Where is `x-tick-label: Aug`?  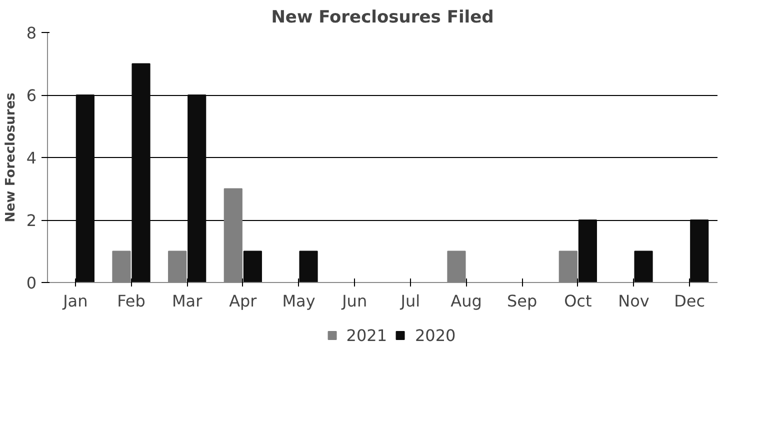 x-tick-label: Aug is located at coordinates (466, 301).